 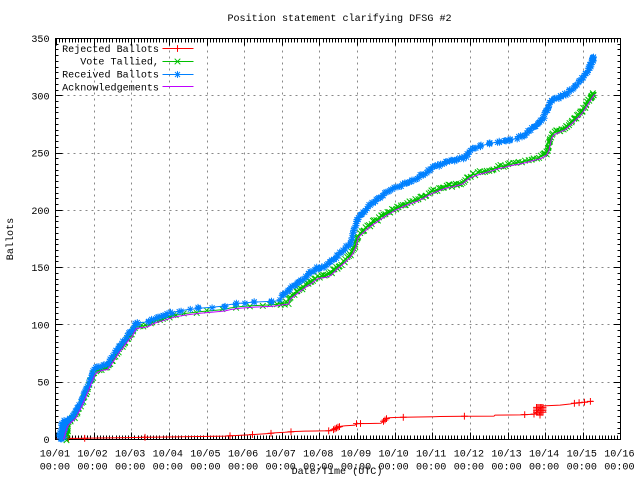 I want to click on svg-text: 10/07, so click(x=281, y=455).